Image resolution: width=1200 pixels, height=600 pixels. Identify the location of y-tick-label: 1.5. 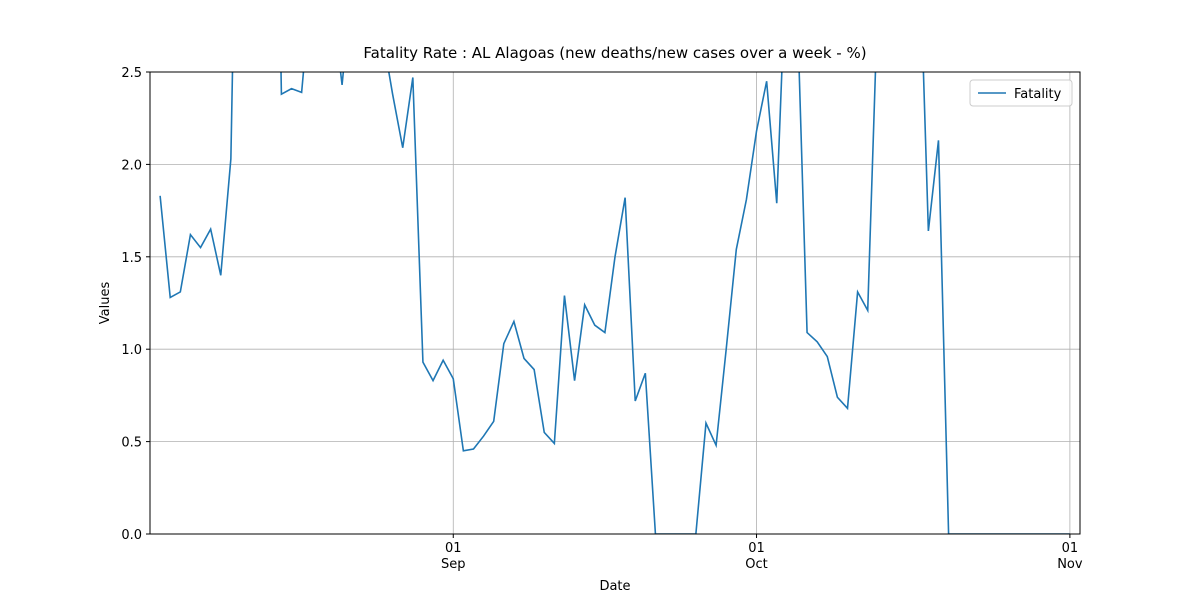
(131, 258).